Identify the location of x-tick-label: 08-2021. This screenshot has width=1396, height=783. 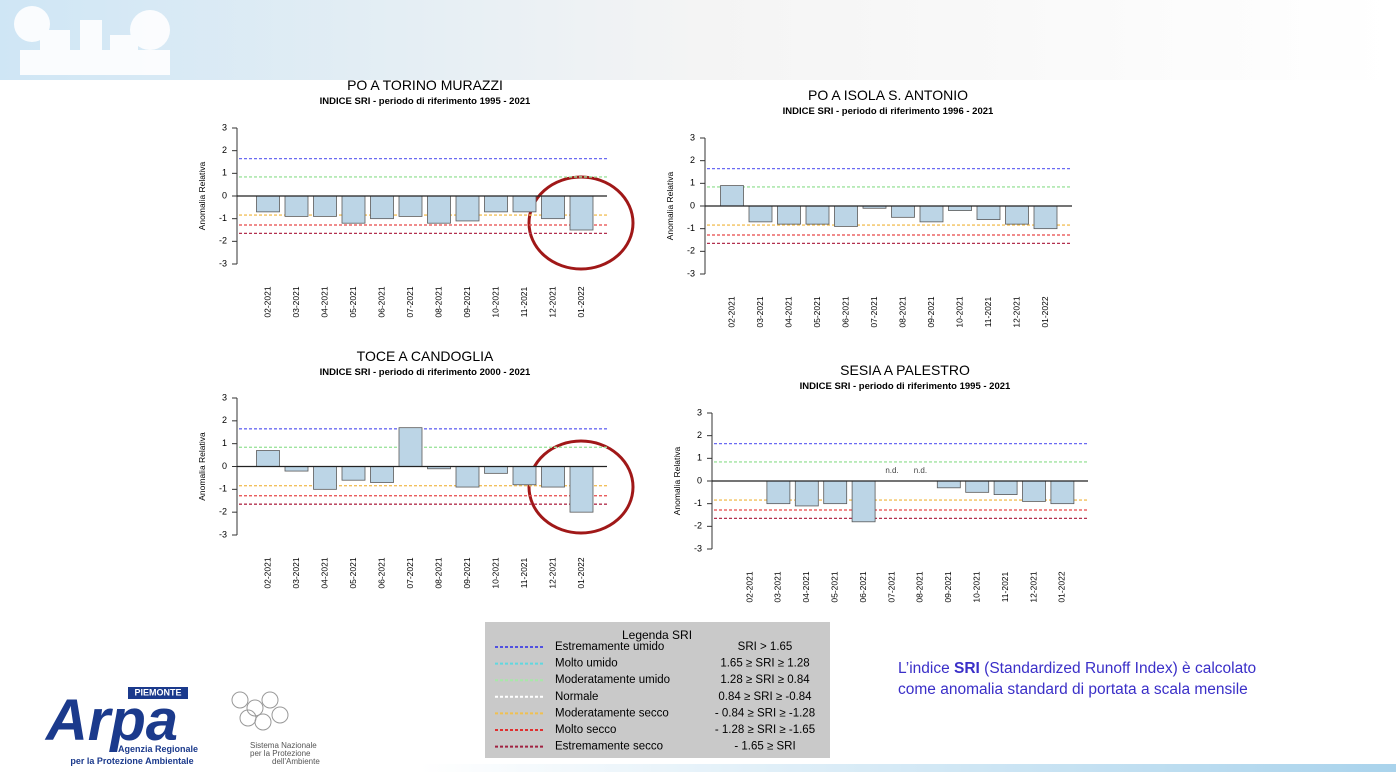
(438, 301).